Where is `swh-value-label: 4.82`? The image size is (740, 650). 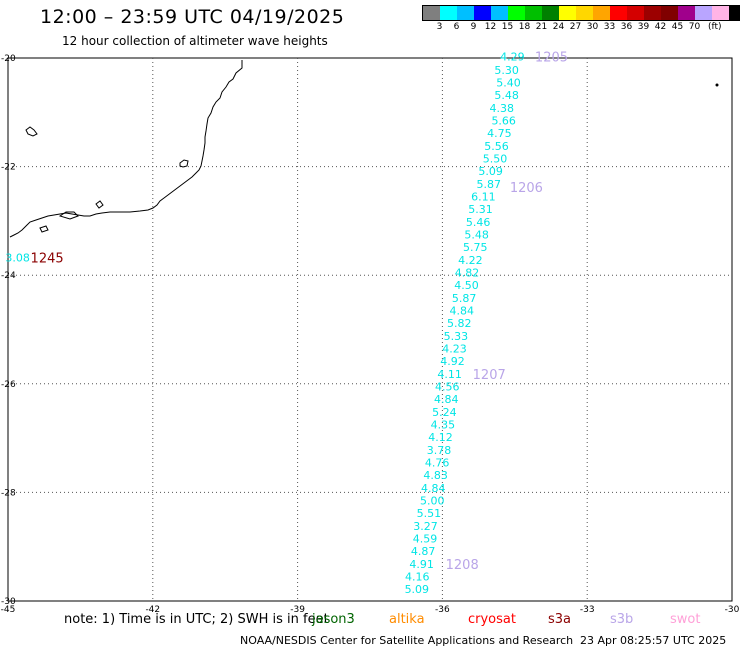
swh-value-label: 4.82 is located at coordinates (467, 272).